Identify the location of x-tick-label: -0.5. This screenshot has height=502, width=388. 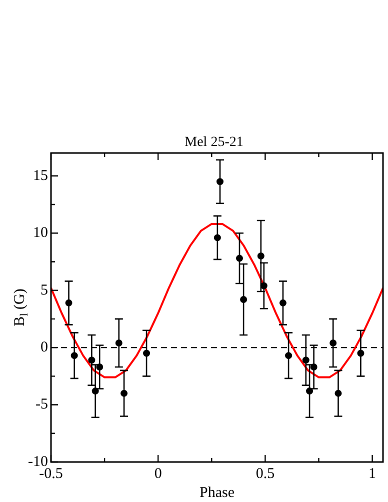
(51, 474).